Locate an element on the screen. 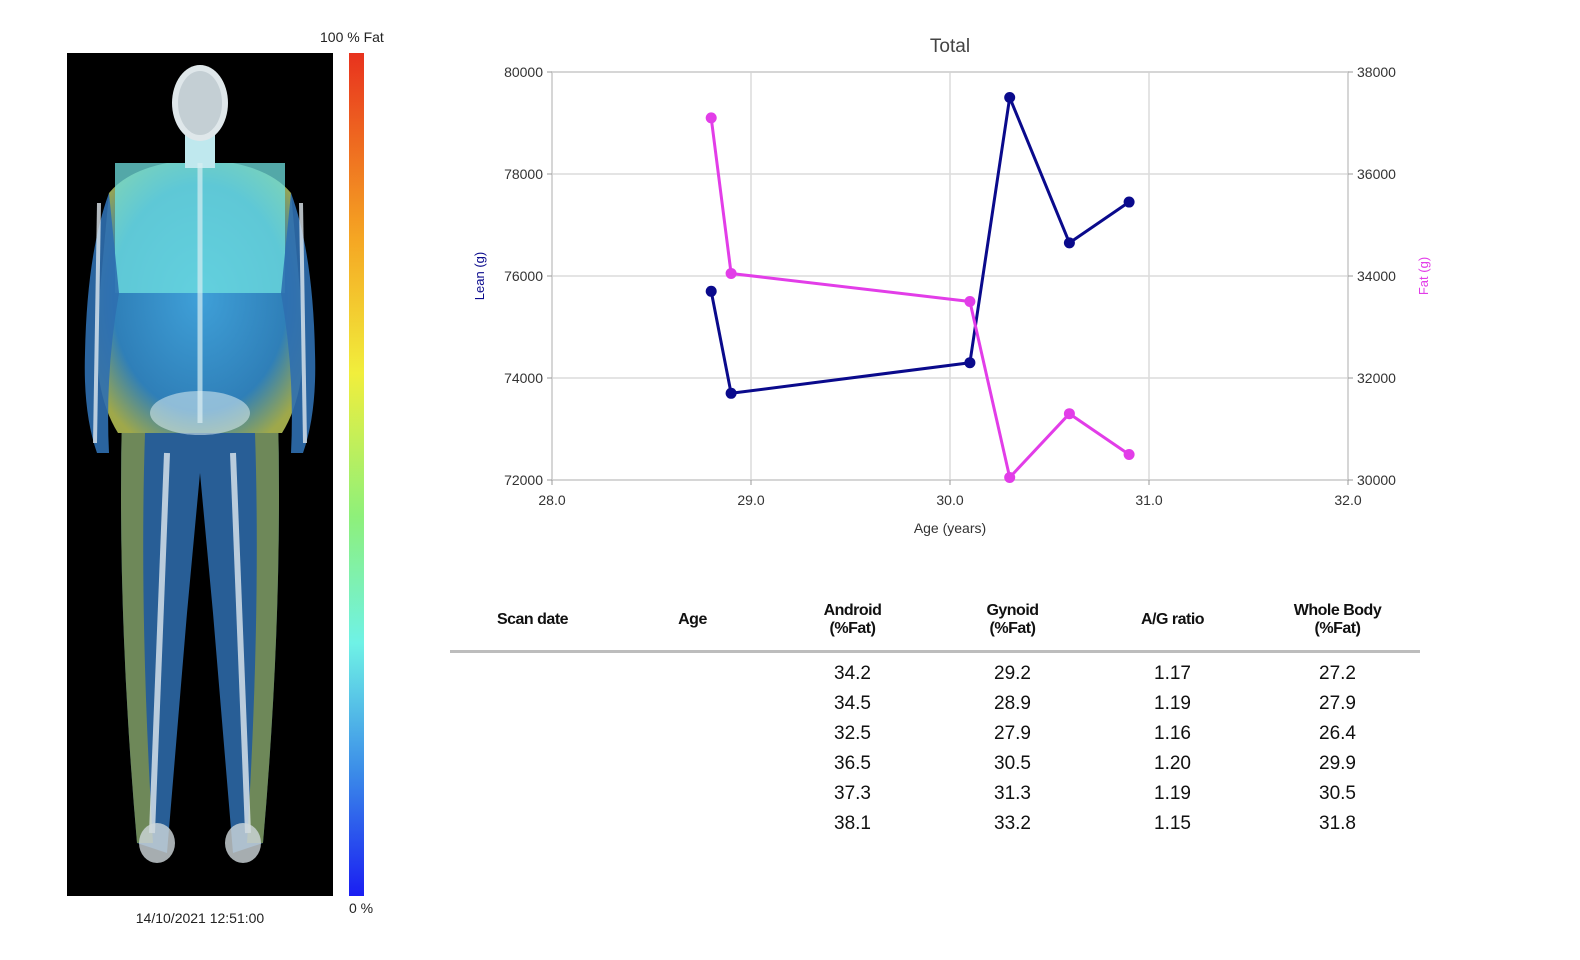 Image resolution: width=1580 pixels, height=960 pixels. lean-series-line is located at coordinates (919, 245).